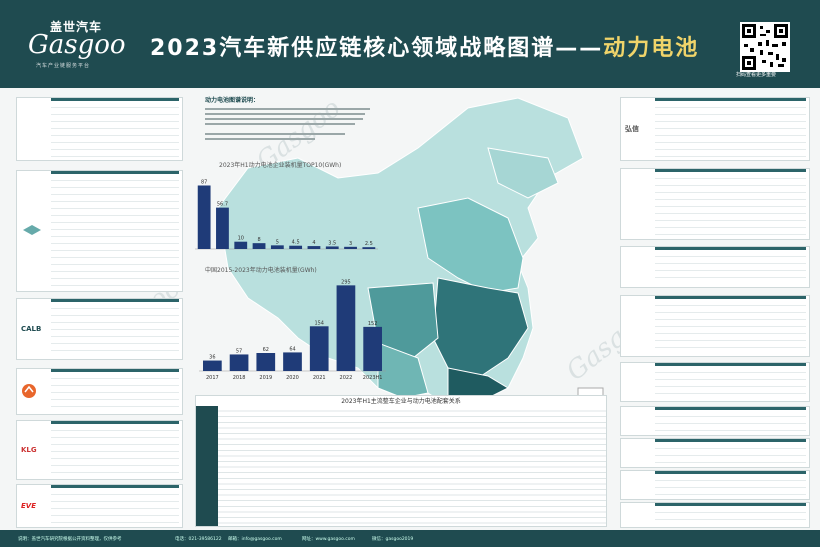  What do you see at coordinates (241, 239) in the screenshot?
I see `data-label: 10` at bounding box center [241, 239].